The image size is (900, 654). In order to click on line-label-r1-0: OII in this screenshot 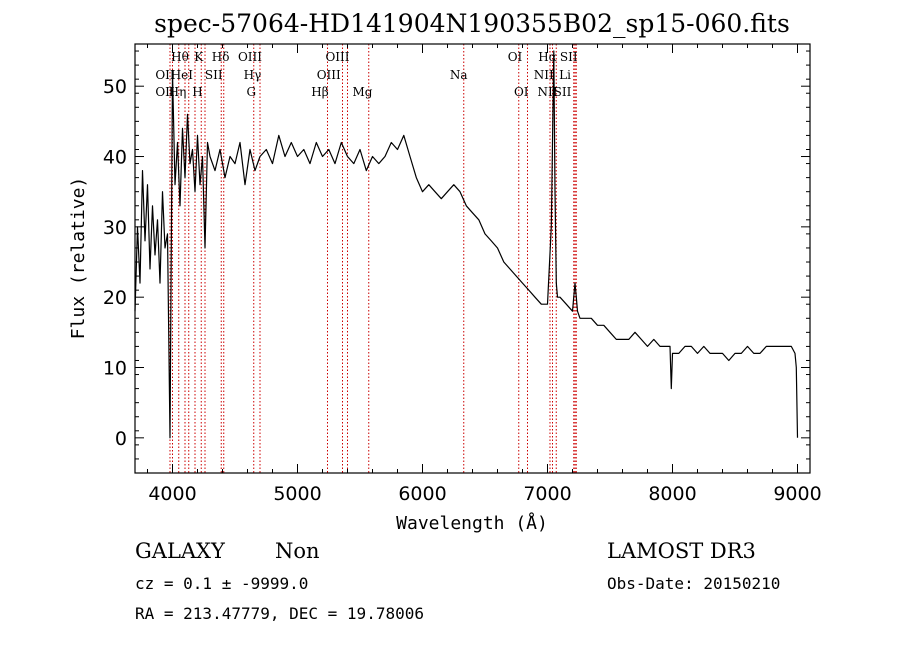, I will do `click(165, 75)`.